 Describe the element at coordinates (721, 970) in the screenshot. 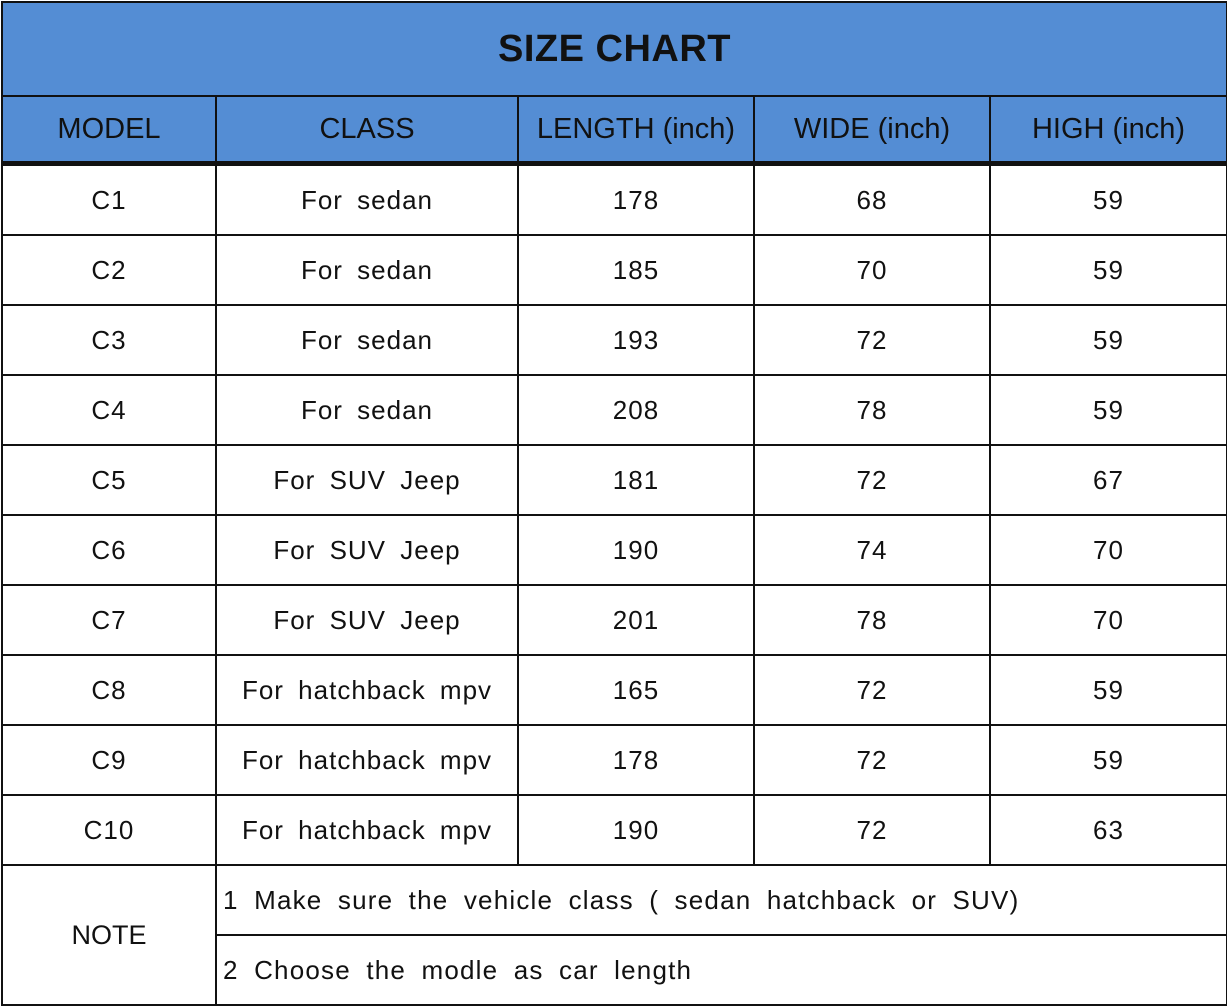

I see `note-line: 2 Choose the modle as car length` at that location.